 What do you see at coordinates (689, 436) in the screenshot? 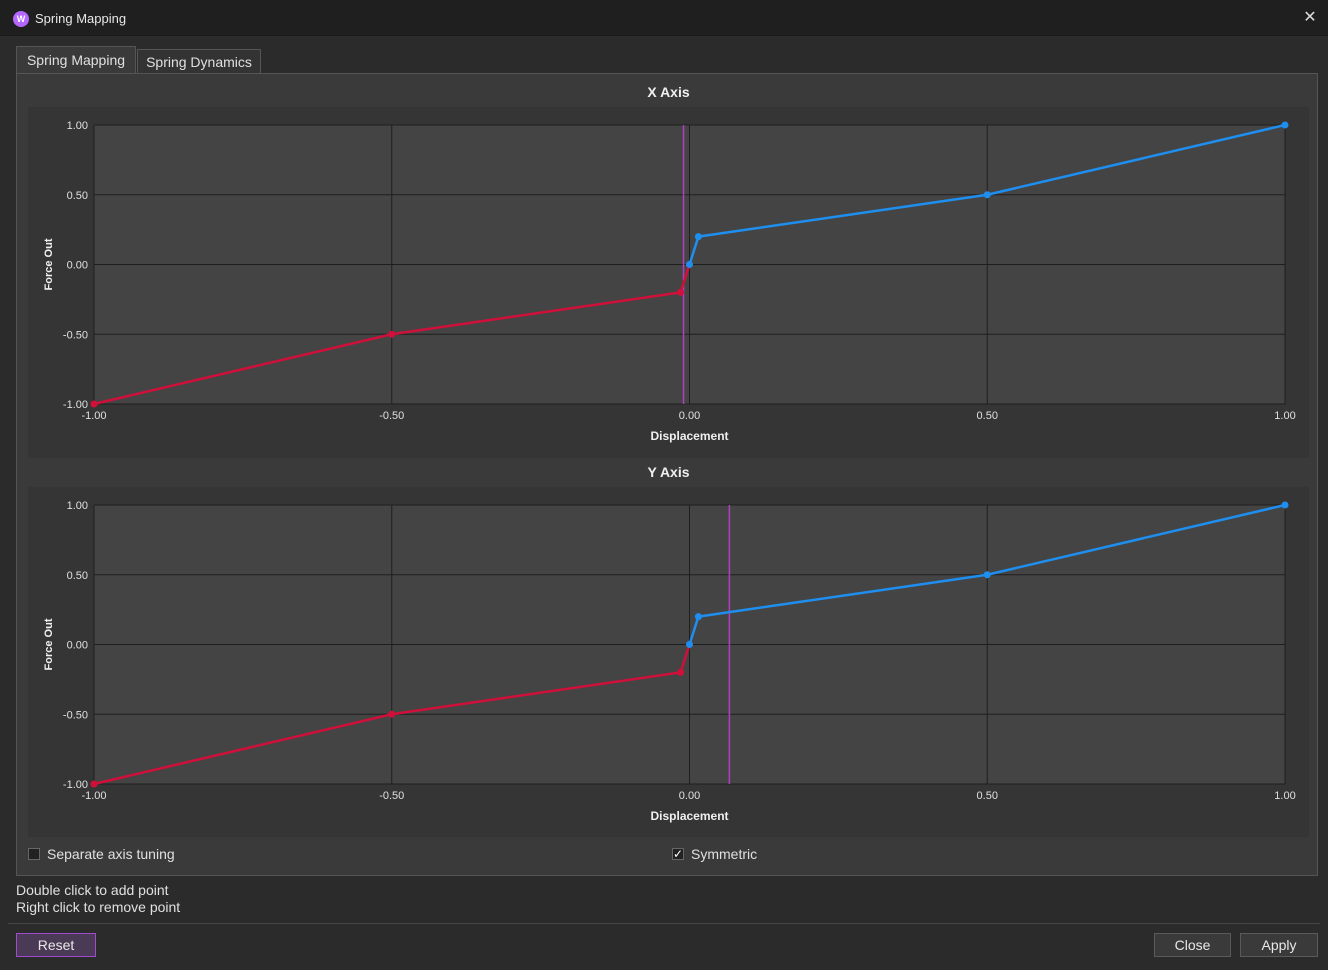
I see `x-axis-xlabel: Displacement` at bounding box center [689, 436].